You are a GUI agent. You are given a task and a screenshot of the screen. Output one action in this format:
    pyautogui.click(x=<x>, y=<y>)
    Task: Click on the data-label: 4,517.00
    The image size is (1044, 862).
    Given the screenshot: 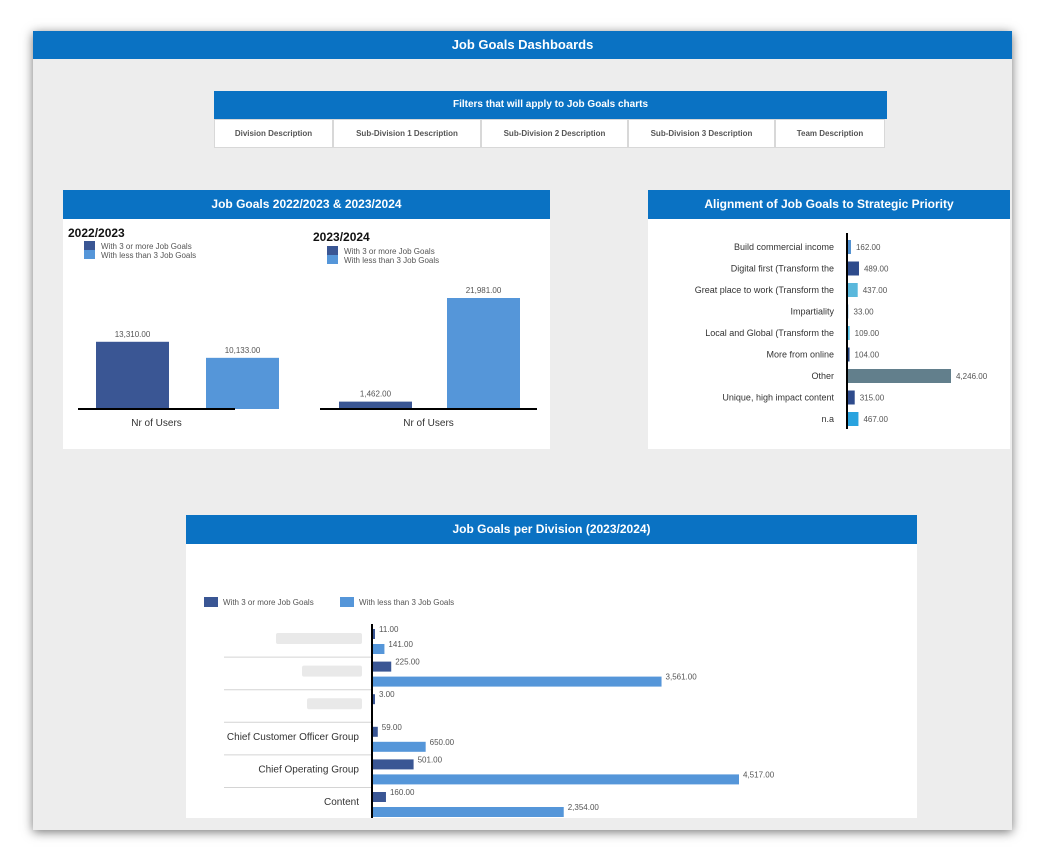 What is the action you would take?
    pyautogui.click(x=759, y=774)
    